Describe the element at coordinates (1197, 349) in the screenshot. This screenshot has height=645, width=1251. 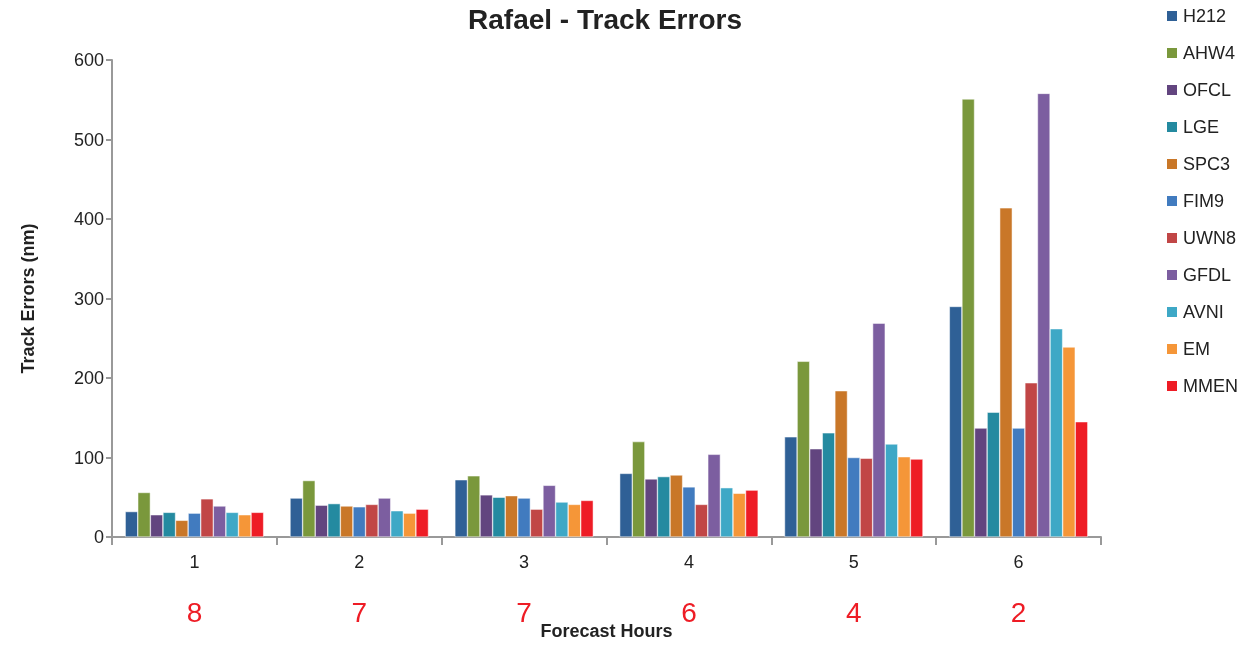
I see `legend-label: EM` at that location.